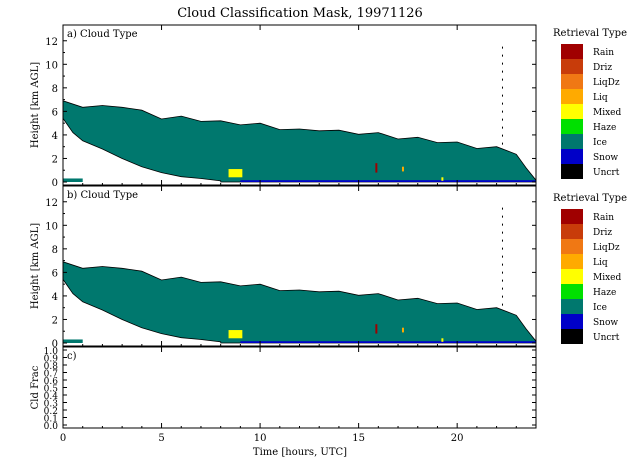 Image resolution: width=630 pixels, height=475 pixels. Describe the element at coordinates (260, 438) in the screenshot. I see `x-tick-label: 10` at that location.